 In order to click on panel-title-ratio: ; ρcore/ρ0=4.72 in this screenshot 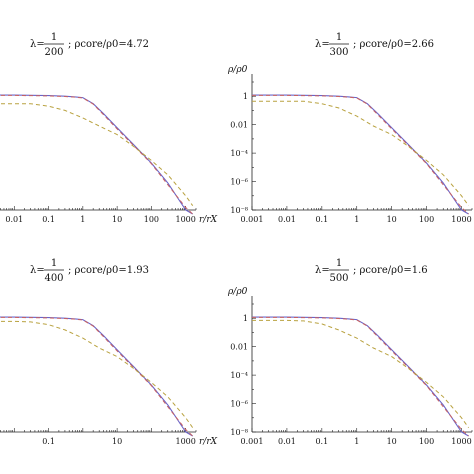, I will do `click(108, 44)`.